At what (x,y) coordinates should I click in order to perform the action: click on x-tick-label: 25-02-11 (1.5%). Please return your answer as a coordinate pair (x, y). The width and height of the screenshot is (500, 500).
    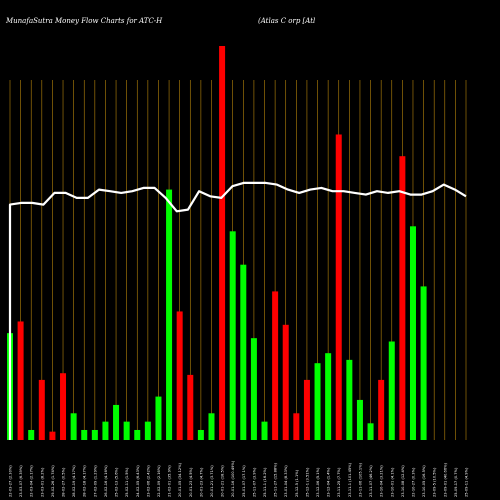
    Looking at the image, I should click on (127, 482).